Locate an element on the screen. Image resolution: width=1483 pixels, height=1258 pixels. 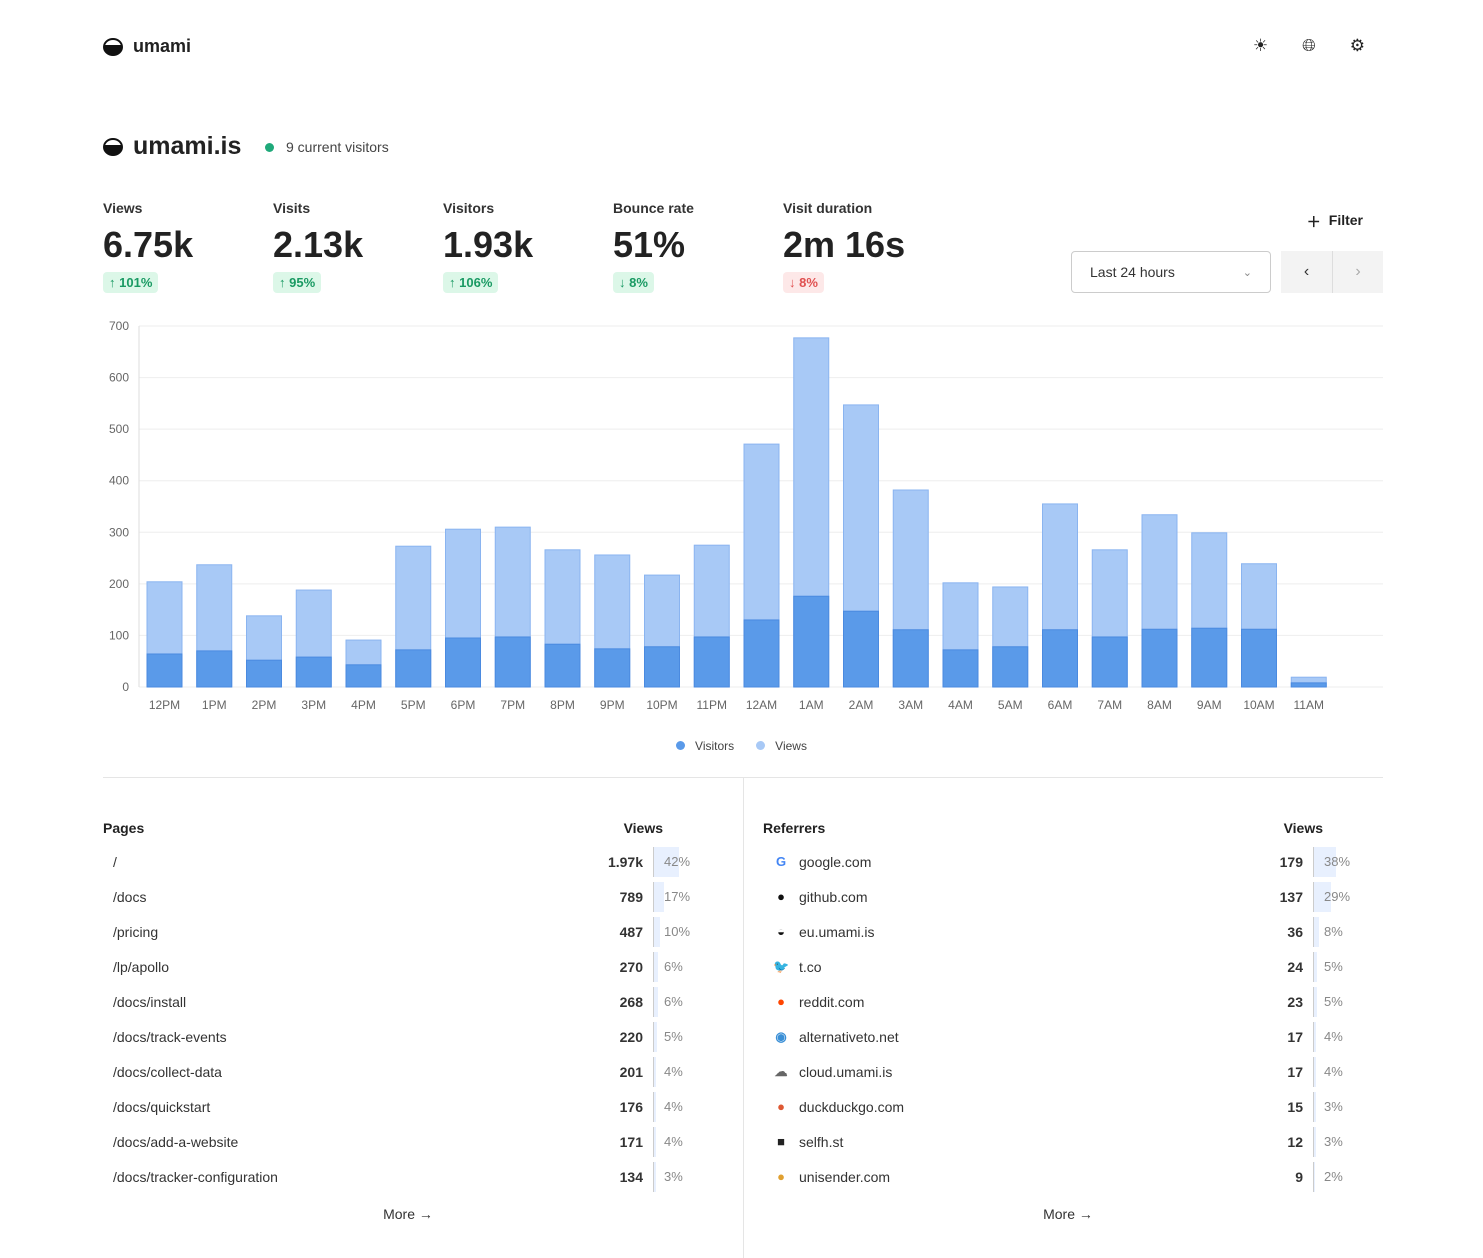
x-tick-label: 1PM is located at coordinates (214, 705).